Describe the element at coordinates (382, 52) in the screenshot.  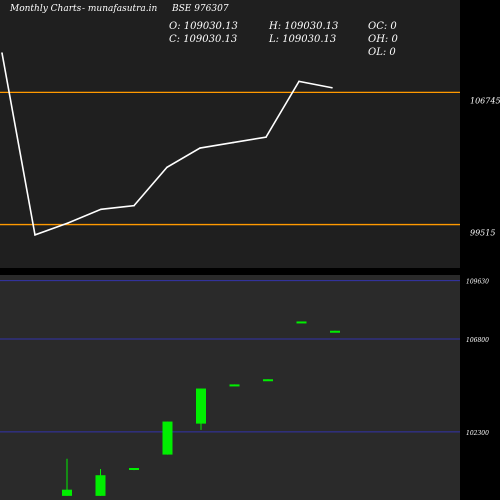
I see `ol-value: OL: 0` at that location.